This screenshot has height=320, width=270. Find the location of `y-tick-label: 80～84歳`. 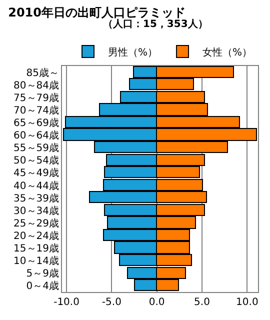

y-tick-label: 80～84歳 is located at coordinates (36, 85).